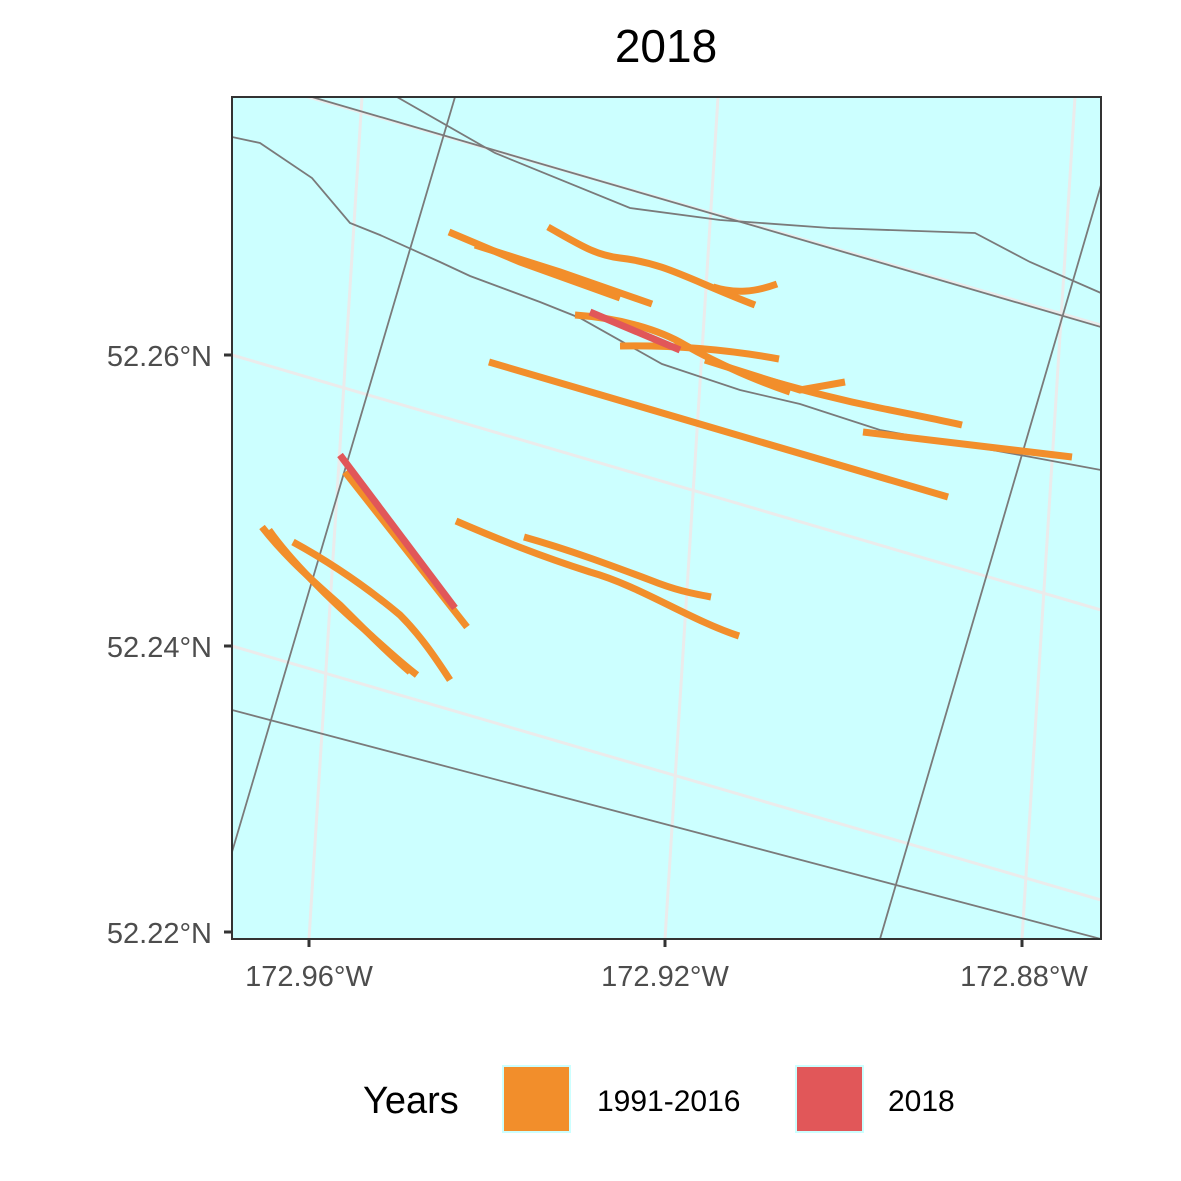 The image size is (1181, 1181). I want to click on legend: Years 1991-2016 2018, so click(659, 1099).